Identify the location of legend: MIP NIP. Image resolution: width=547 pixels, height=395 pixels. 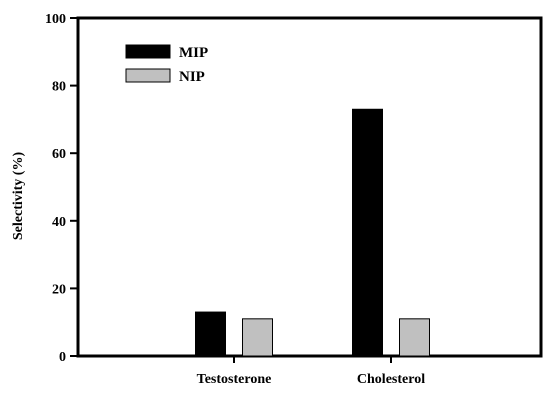
(166, 64).